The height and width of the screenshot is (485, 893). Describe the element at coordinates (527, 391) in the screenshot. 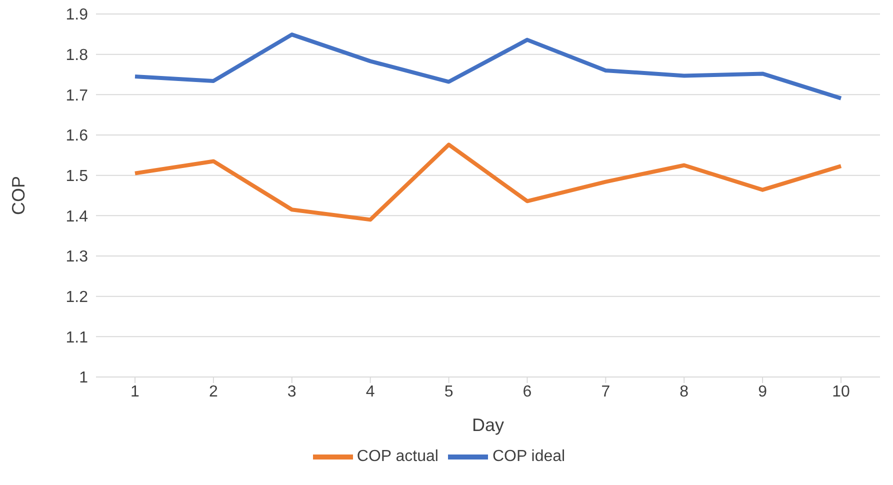

I see `x-tick-label: 6` at that location.